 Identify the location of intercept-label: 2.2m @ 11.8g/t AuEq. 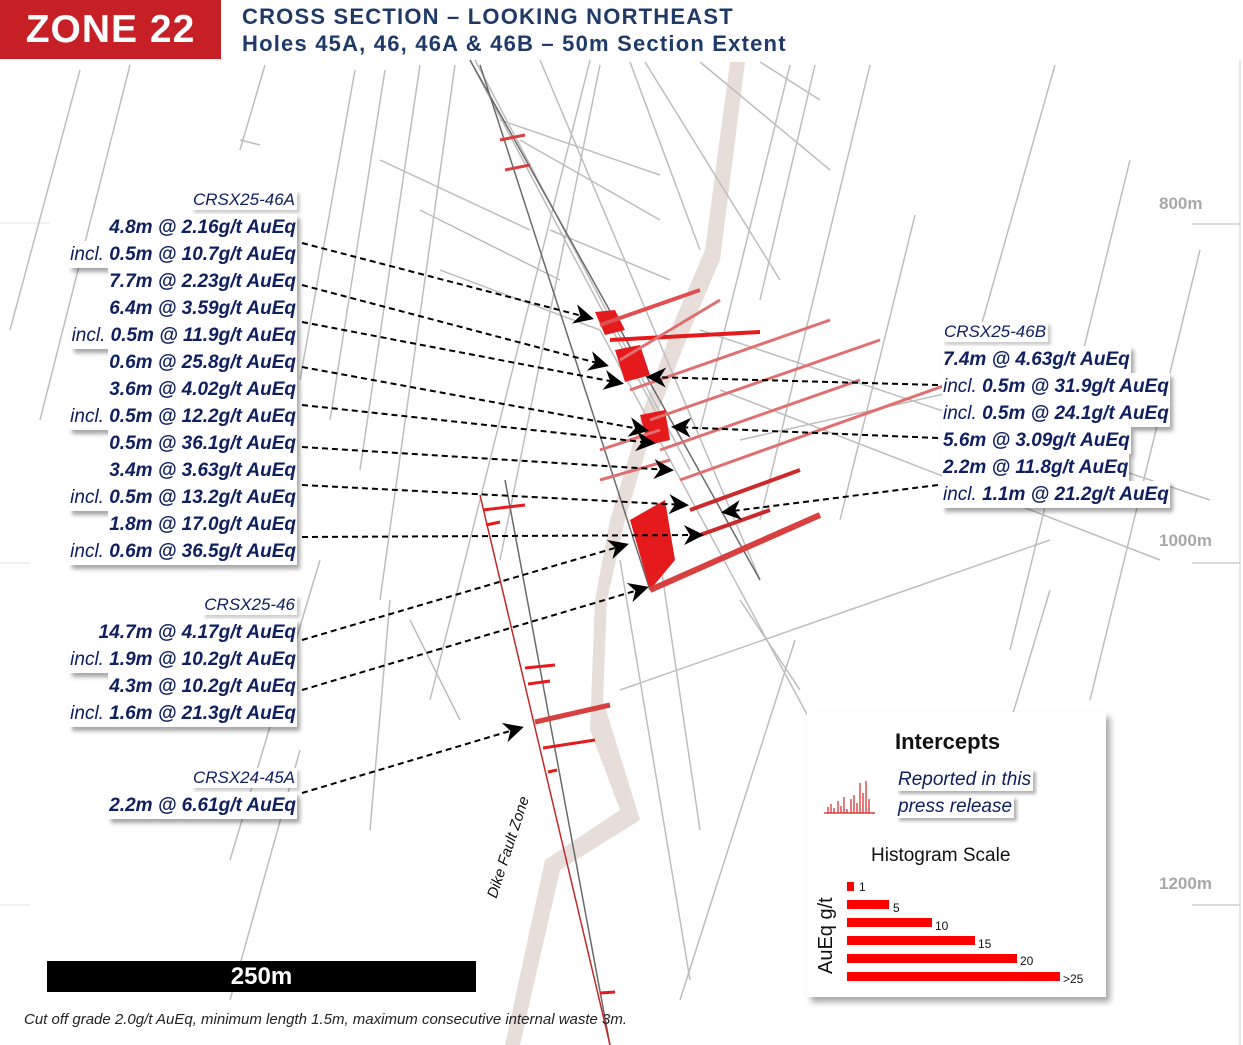
(1036, 467).